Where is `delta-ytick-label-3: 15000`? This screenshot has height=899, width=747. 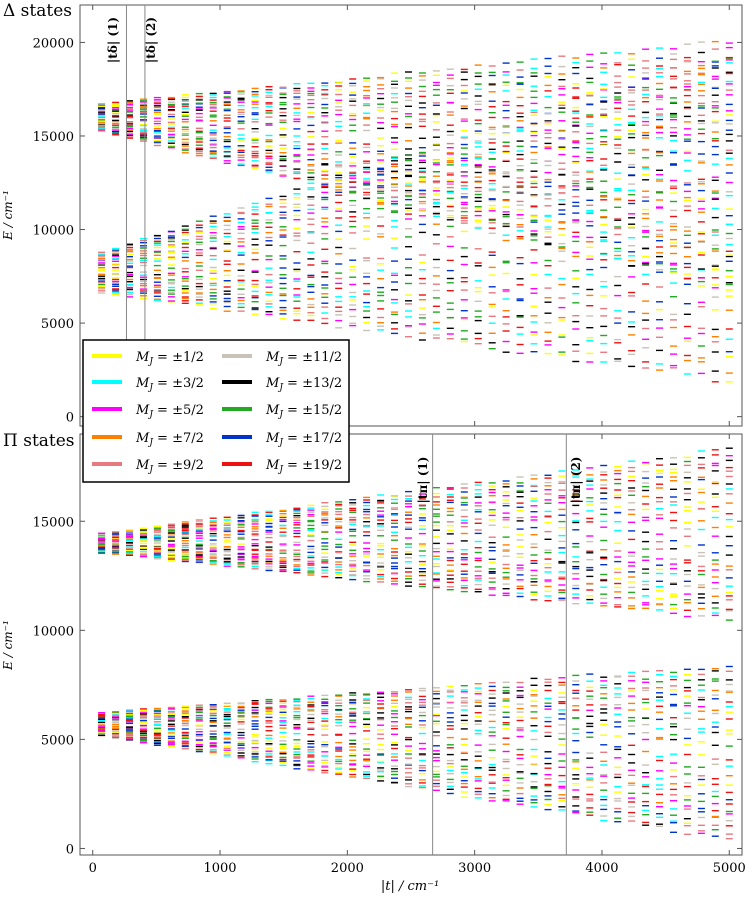
delta-ytick-label-3: 15000 is located at coordinates (53, 137).